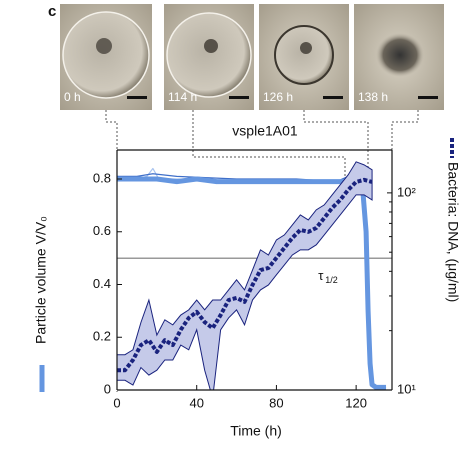 The height and width of the screenshot is (474, 474). What do you see at coordinates (102, 336) in the screenshot?
I see `y-tick-label: 0.2` at bounding box center [102, 336].